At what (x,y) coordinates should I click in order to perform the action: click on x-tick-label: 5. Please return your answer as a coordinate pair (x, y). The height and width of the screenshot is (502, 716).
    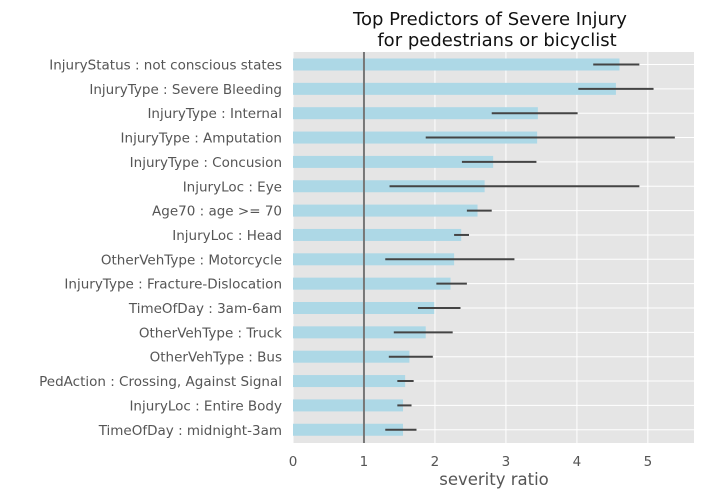
    Looking at the image, I should click on (648, 462).